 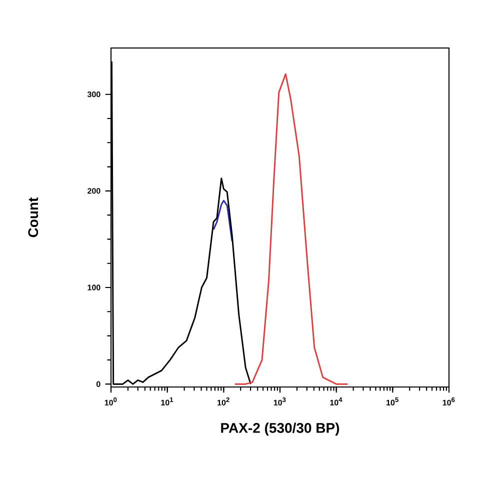 What do you see at coordinates (336, 401) in the screenshot?
I see `x-tick-label: 10$^{4}$` at bounding box center [336, 401].